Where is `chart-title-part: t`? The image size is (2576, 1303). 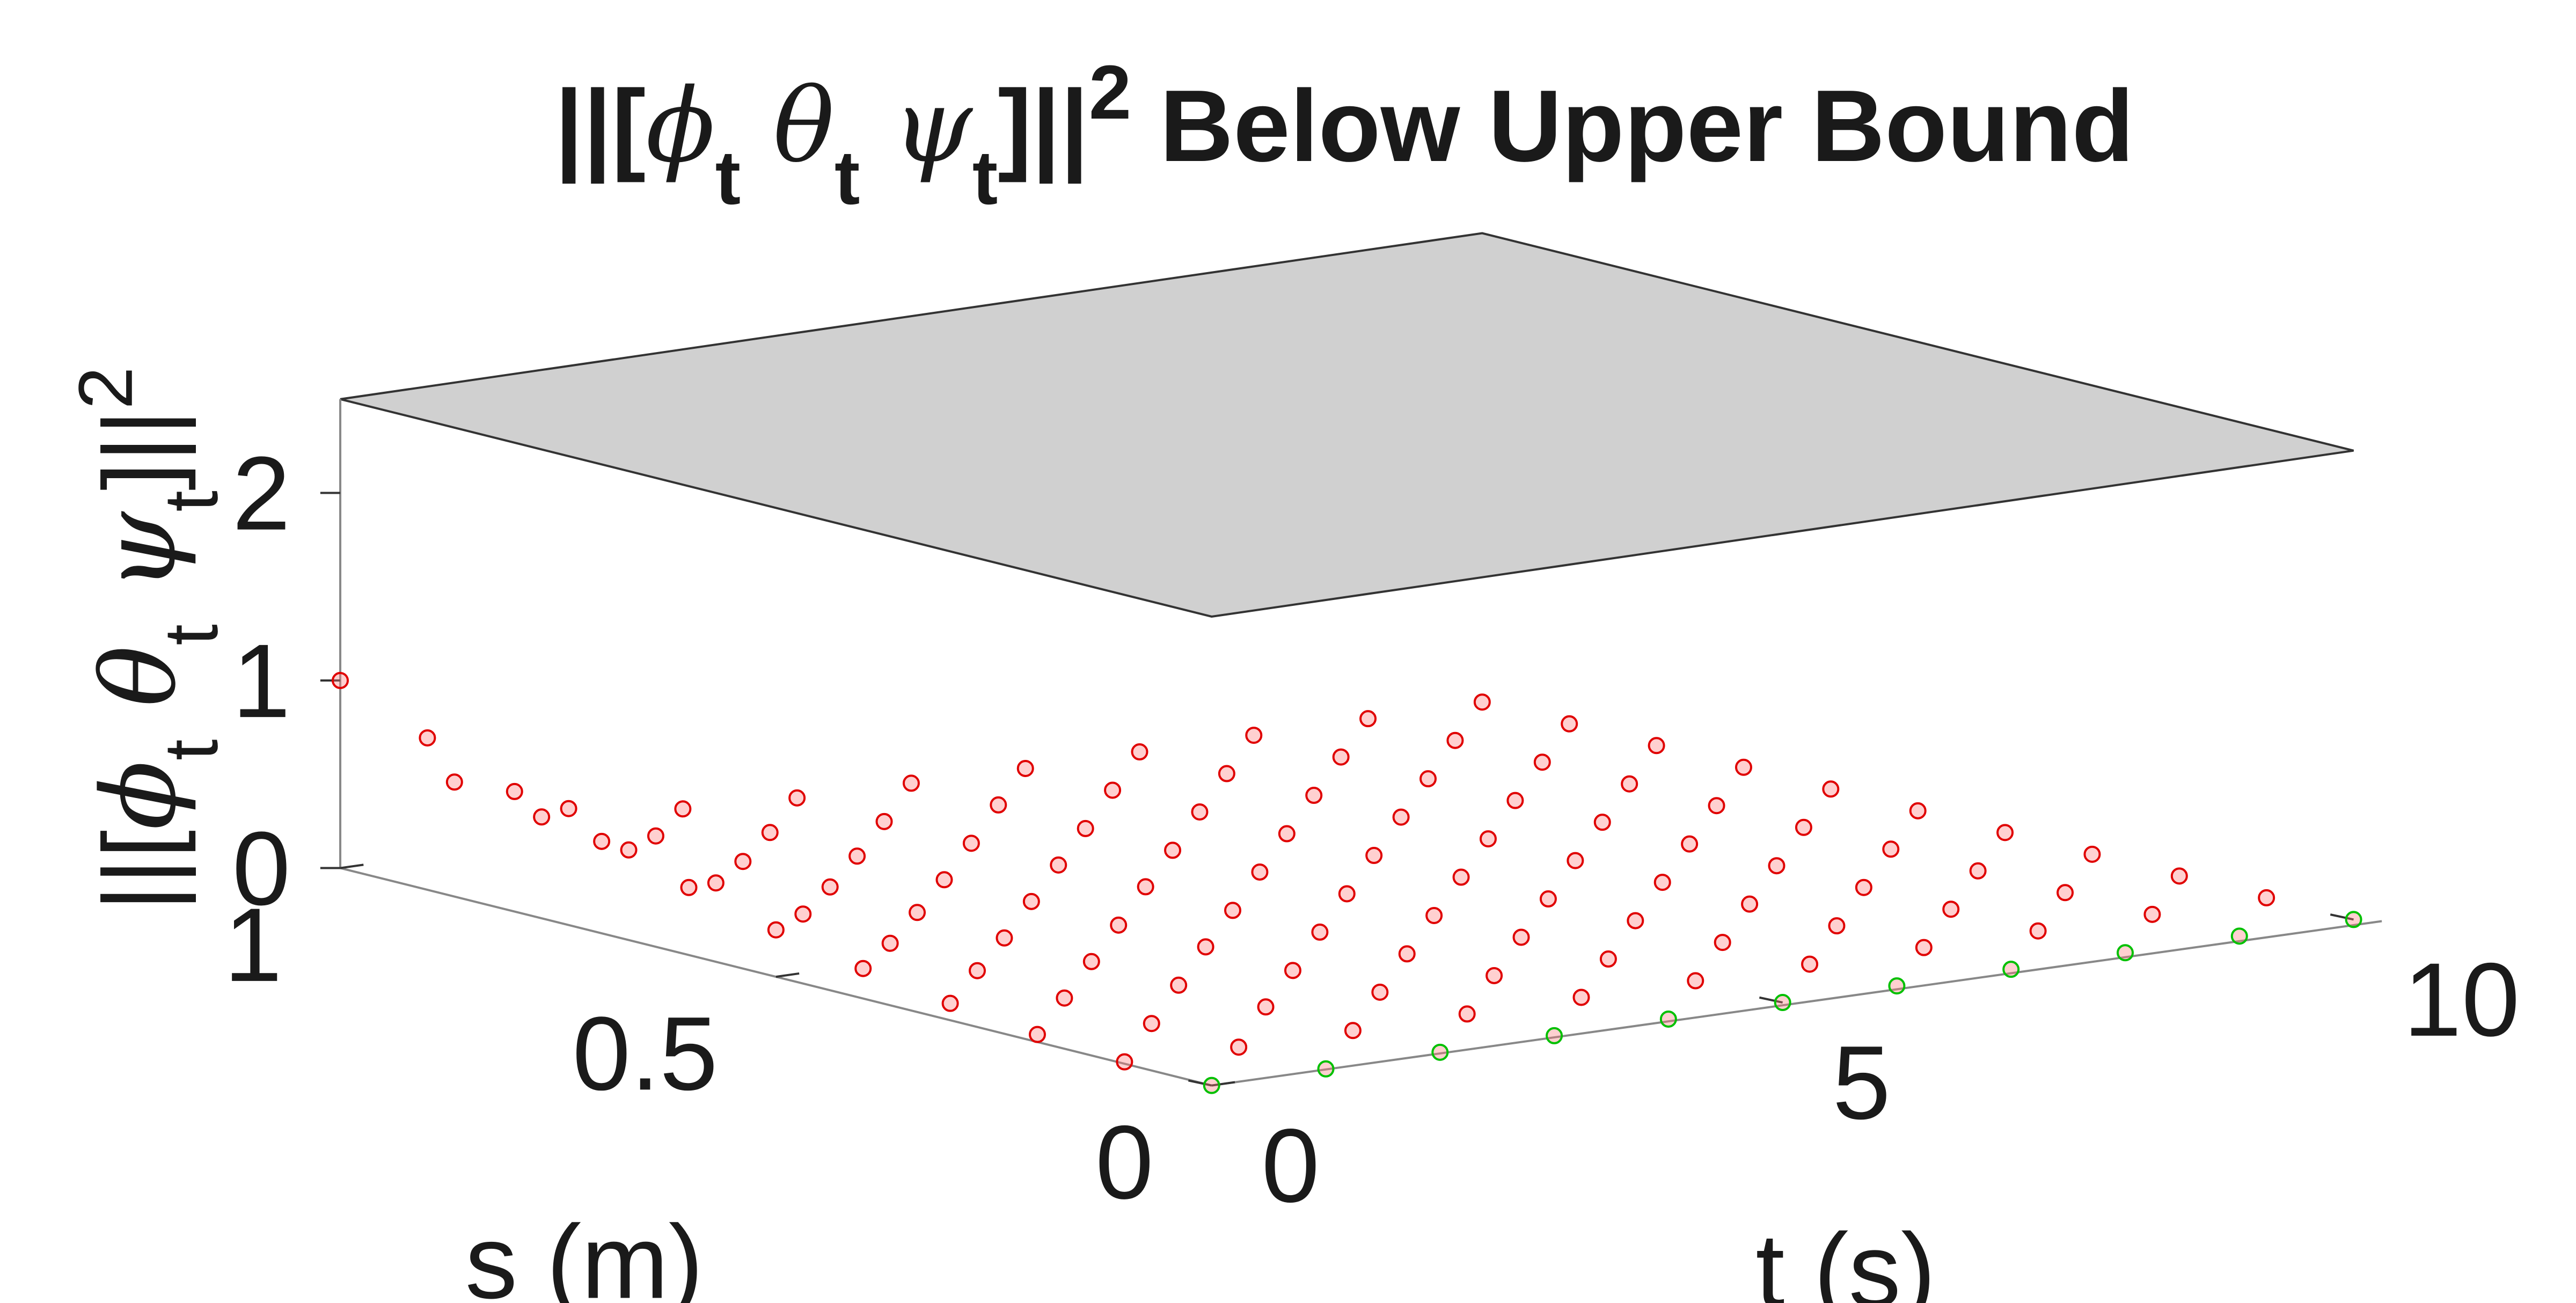 chart-title-part: t is located at coordinates (847, 178).